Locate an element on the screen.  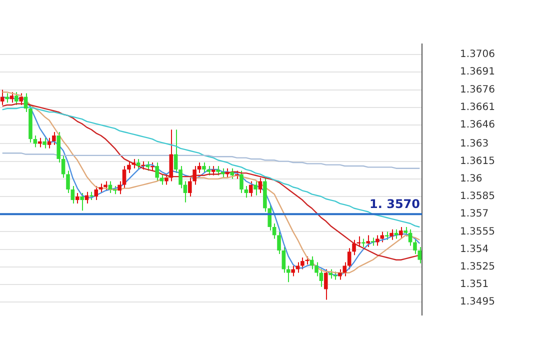
y-tick-label: 1.3691 is located at coordinates (478, 72).